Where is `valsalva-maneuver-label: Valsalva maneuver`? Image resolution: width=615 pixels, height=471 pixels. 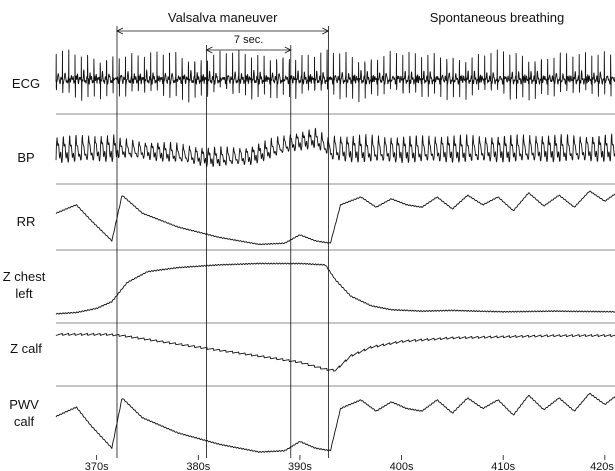 valsalva-maneuver-label: Valsalva maneuver is located at coordinates (223, 17).